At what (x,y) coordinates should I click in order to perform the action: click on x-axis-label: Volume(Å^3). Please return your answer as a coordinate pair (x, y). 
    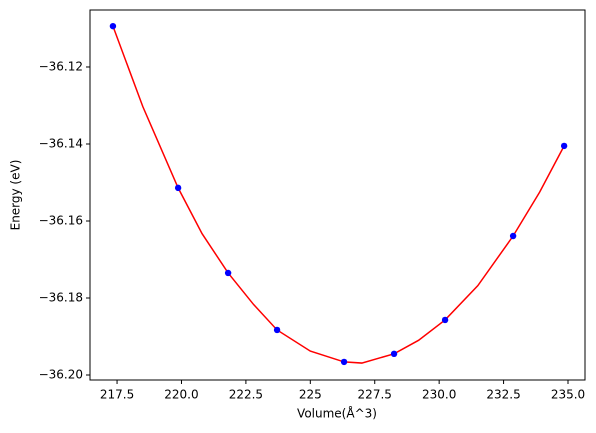
    Looking at the image, I should click on (337, 413).